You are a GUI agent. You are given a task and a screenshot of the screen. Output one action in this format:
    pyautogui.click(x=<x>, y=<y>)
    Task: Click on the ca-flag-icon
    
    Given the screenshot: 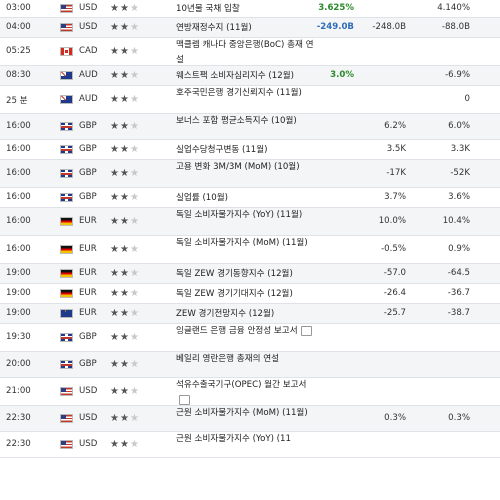 What is the action you would take?
    pyautogui.click(x=66, y=51)
    